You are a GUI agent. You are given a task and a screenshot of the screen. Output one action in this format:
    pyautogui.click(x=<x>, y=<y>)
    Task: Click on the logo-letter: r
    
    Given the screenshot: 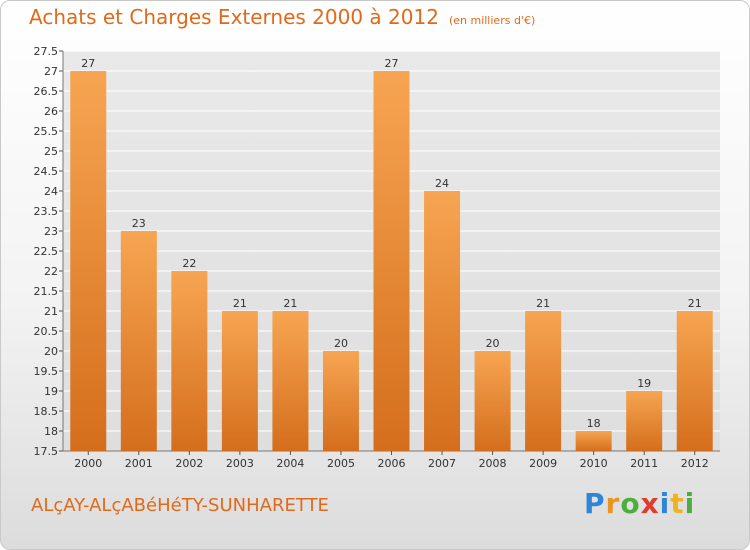 What is the action you would take?
    pyautogui.click(x=613, y=503)
    